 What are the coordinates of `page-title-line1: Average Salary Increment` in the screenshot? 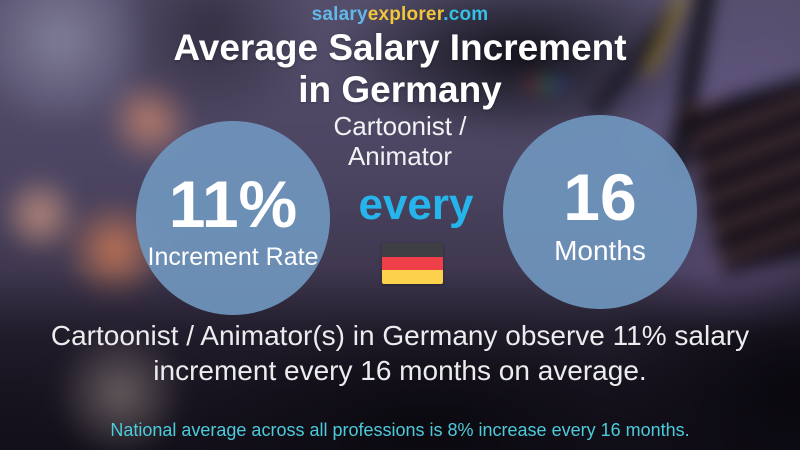 It's located at (400, 47).